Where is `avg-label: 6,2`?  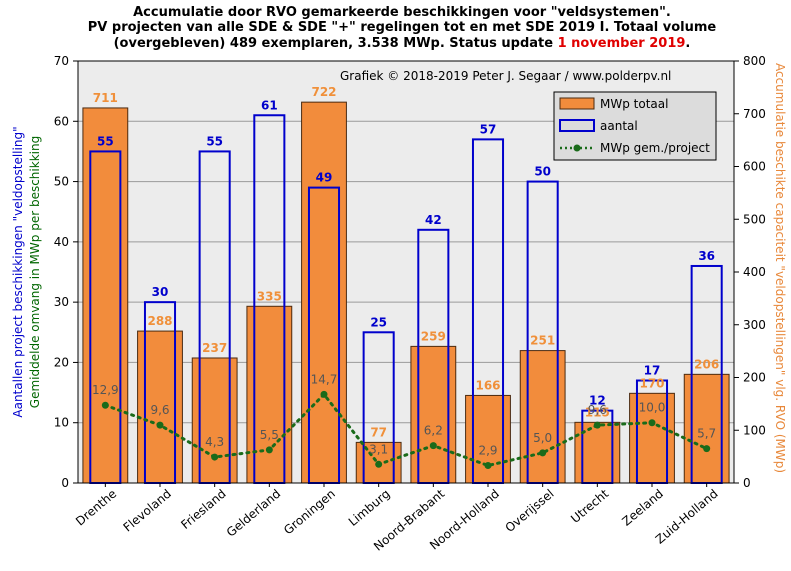 avg-label: 6,2 is located at coordinates (433, 431).